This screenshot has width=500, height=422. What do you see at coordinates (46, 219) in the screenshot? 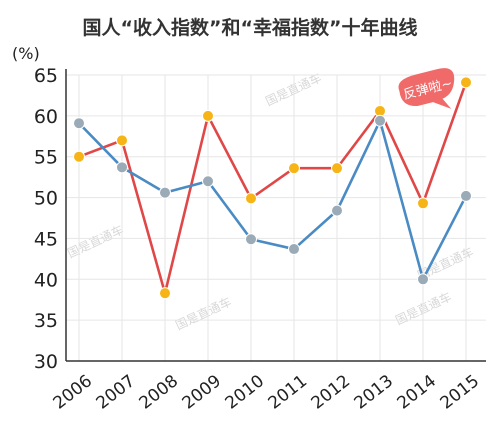
I see `y-axis-ticks: 30 35 40 45 50 55 60 65` at bounding box center [46, 219].